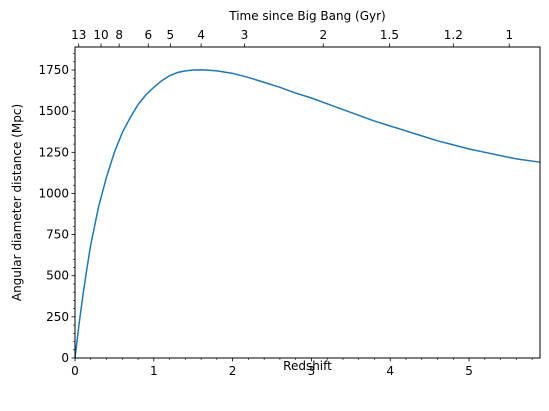  I want to click on y-tick-label: 750, so click(57, 235).